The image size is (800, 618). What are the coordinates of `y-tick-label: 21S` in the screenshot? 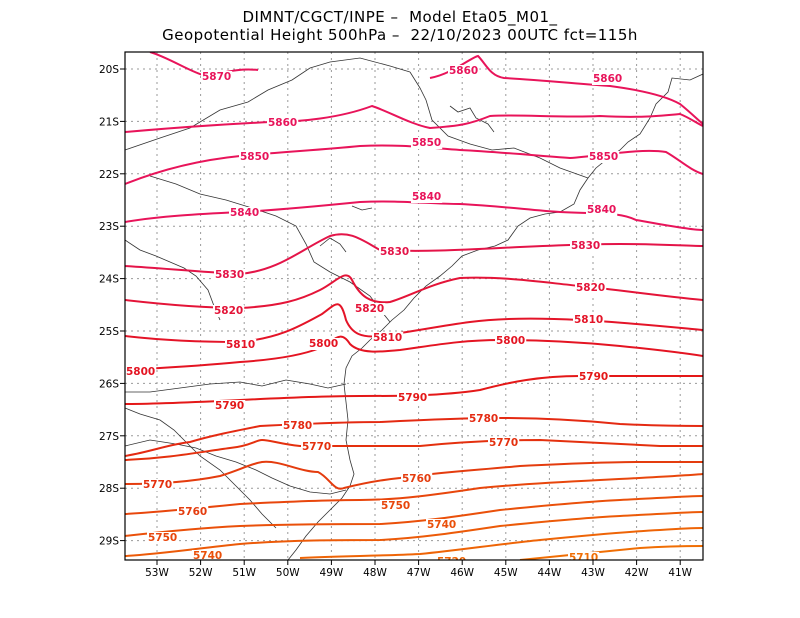 It's located at (109, 122).